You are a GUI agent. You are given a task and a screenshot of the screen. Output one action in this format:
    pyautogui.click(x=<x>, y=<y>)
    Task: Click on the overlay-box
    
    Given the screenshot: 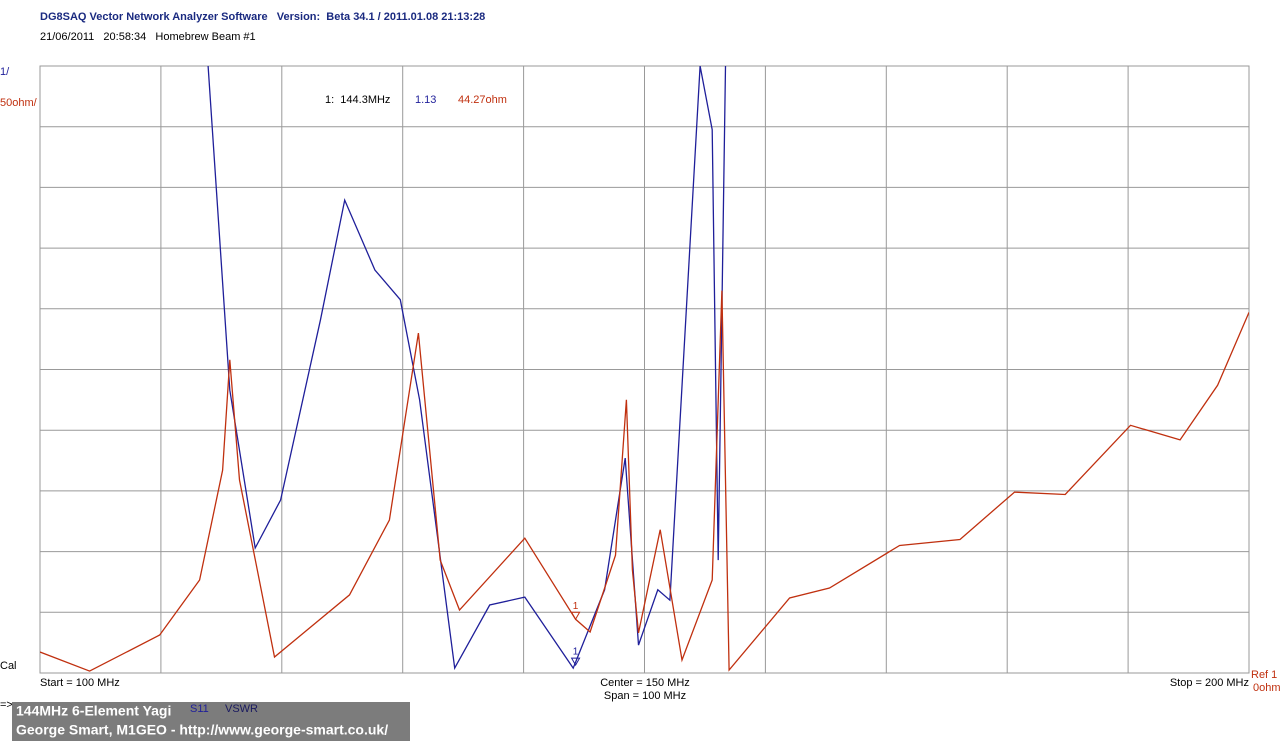 What is the action you would take?
    pyautogui.click(x=211, y=721)
    